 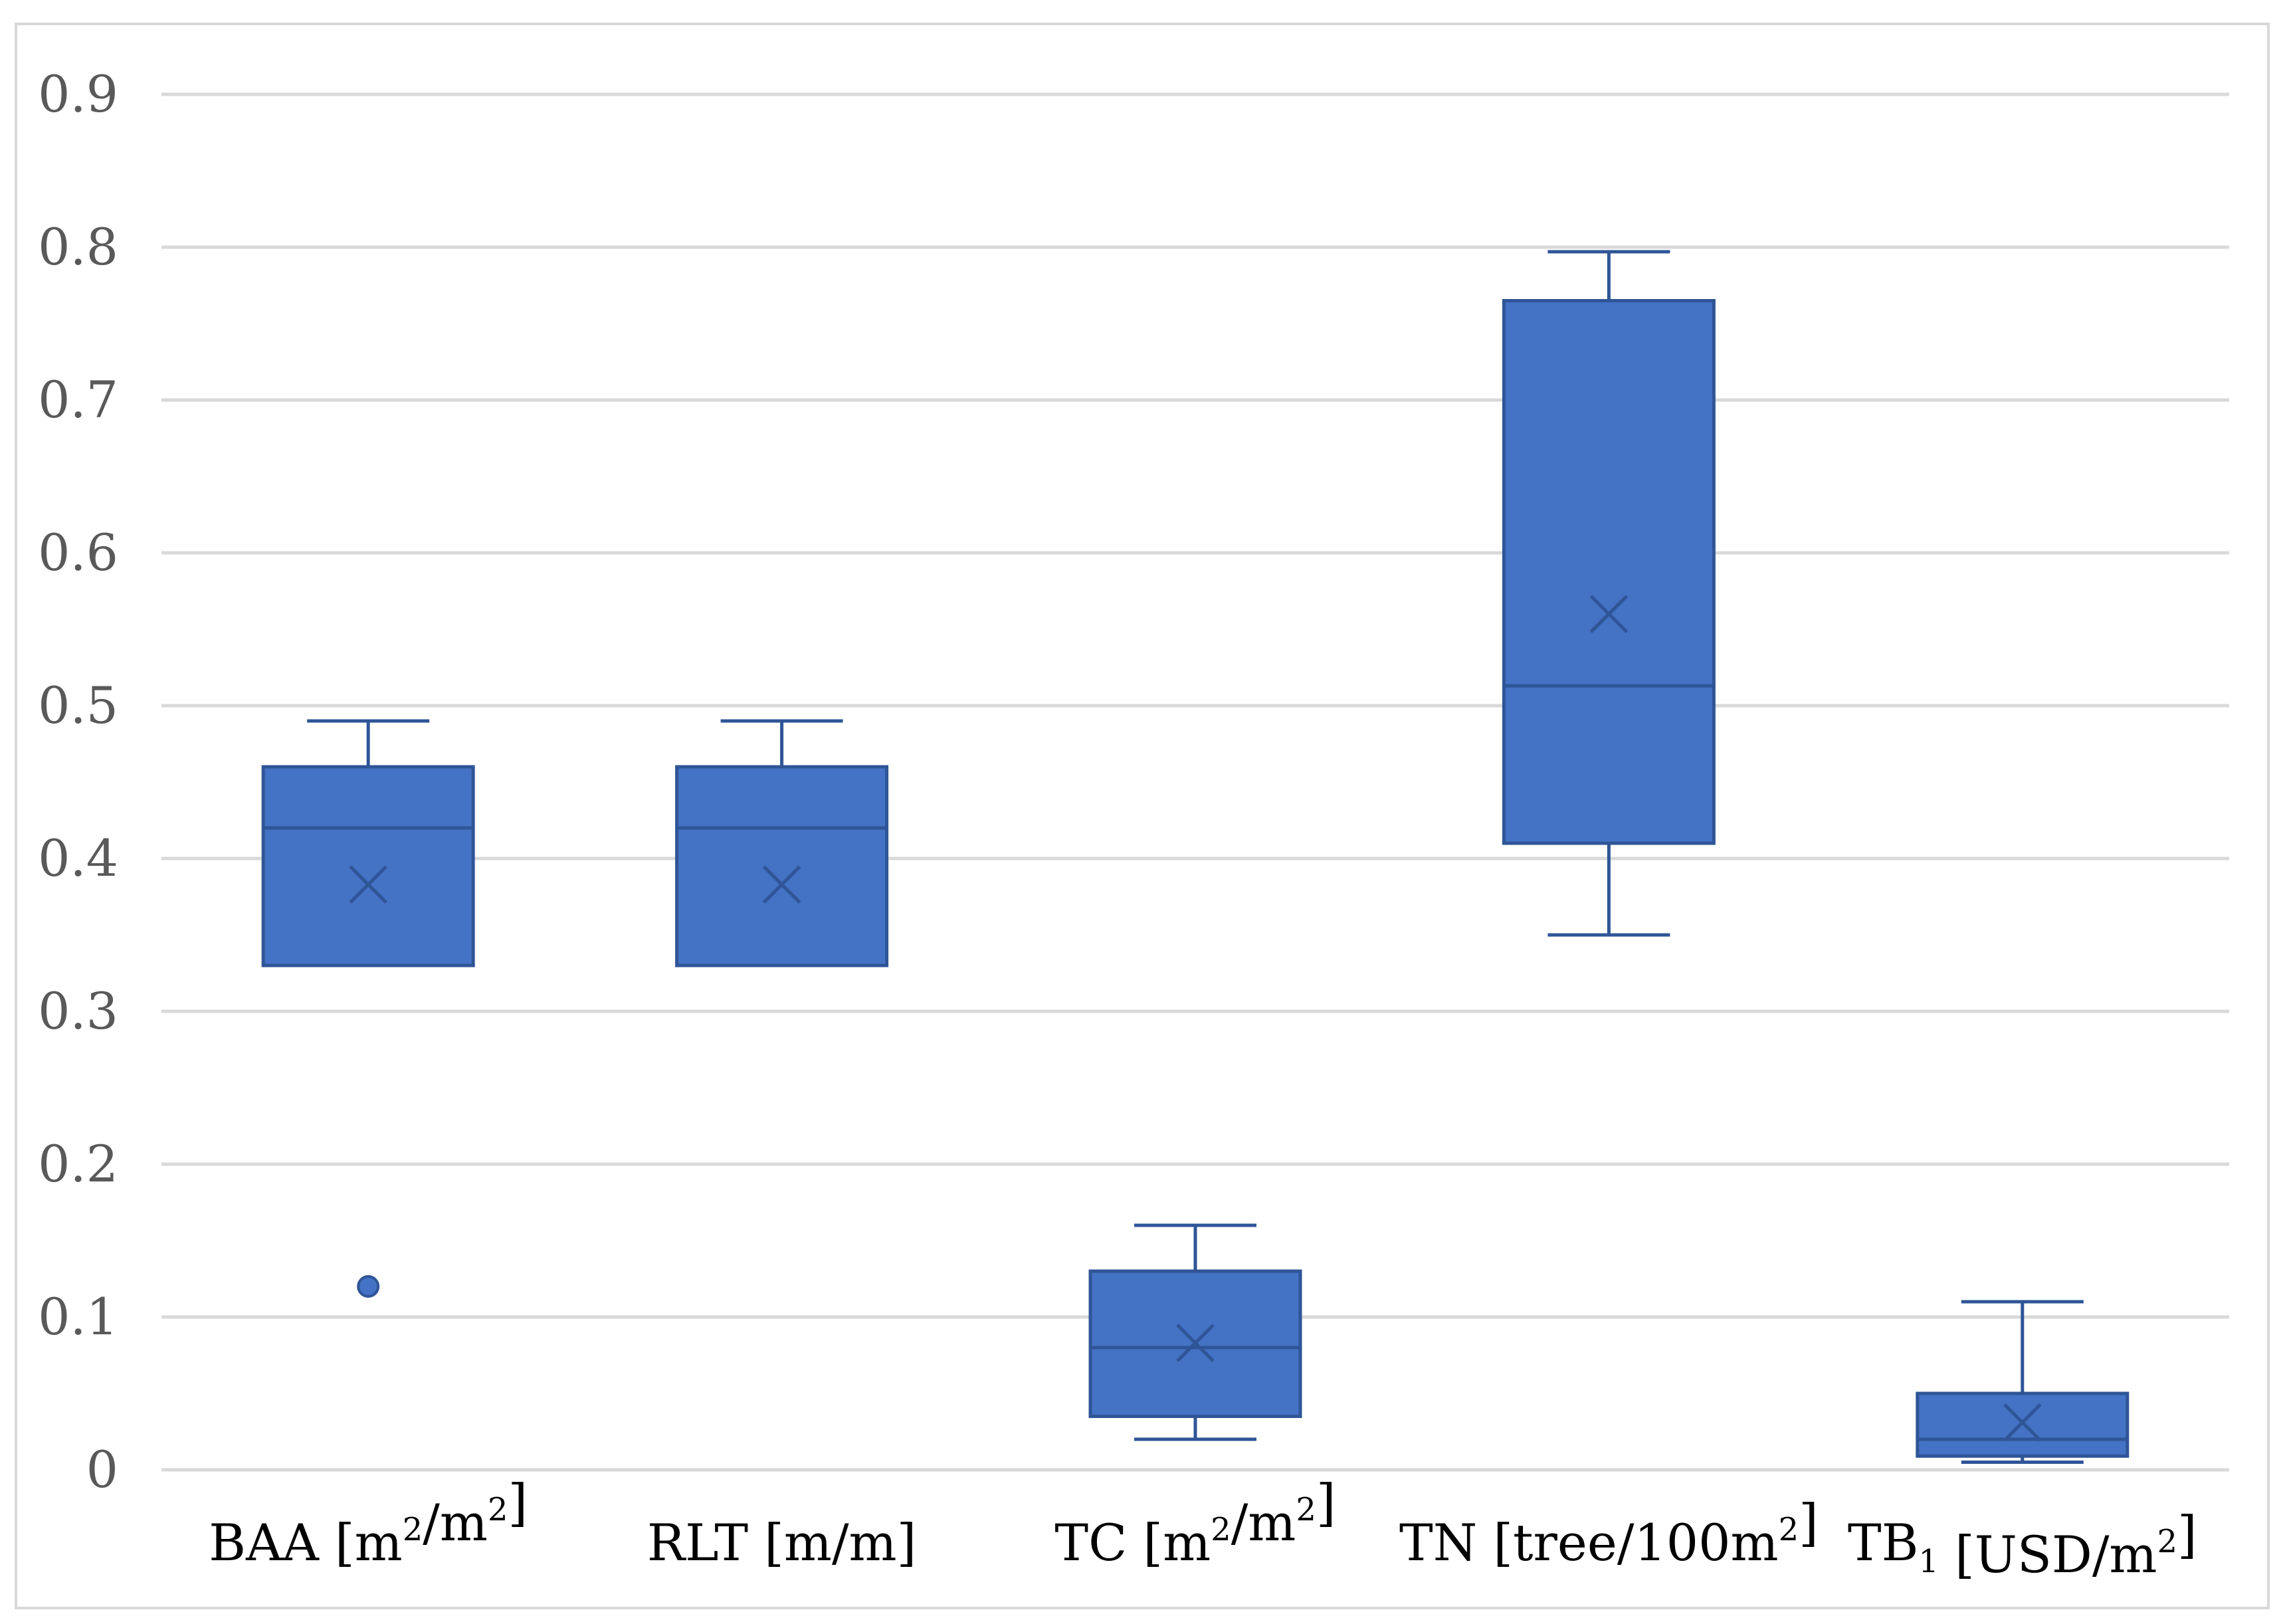 I want to click on y-tick-label: 0.9, so click(x=78, y=94).